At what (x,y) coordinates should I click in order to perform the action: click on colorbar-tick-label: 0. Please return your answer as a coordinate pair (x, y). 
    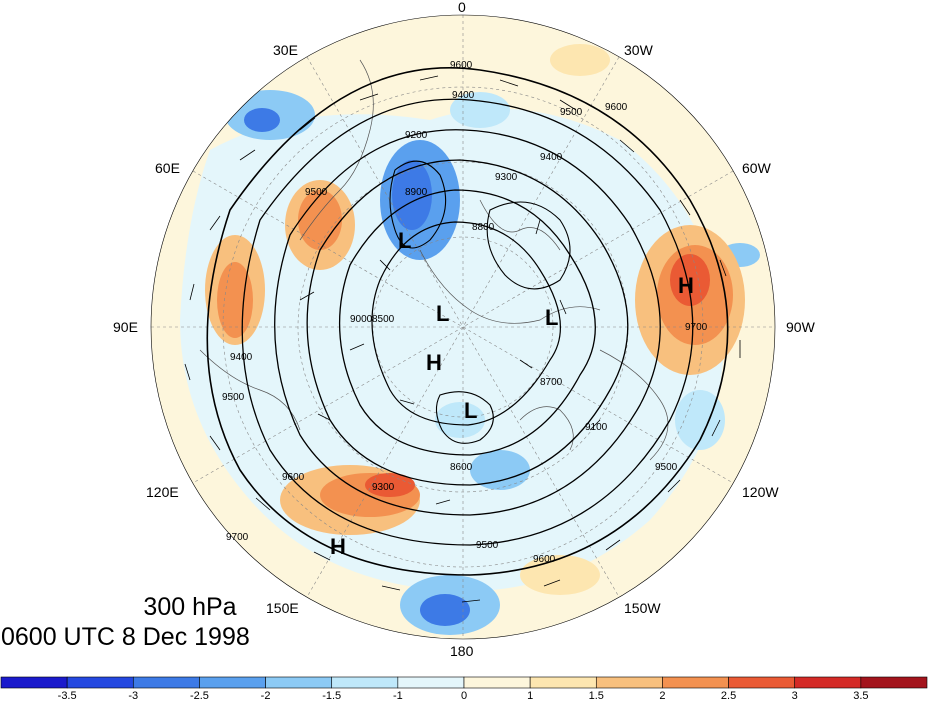
    Looking at the image, I should click on (464, 696).